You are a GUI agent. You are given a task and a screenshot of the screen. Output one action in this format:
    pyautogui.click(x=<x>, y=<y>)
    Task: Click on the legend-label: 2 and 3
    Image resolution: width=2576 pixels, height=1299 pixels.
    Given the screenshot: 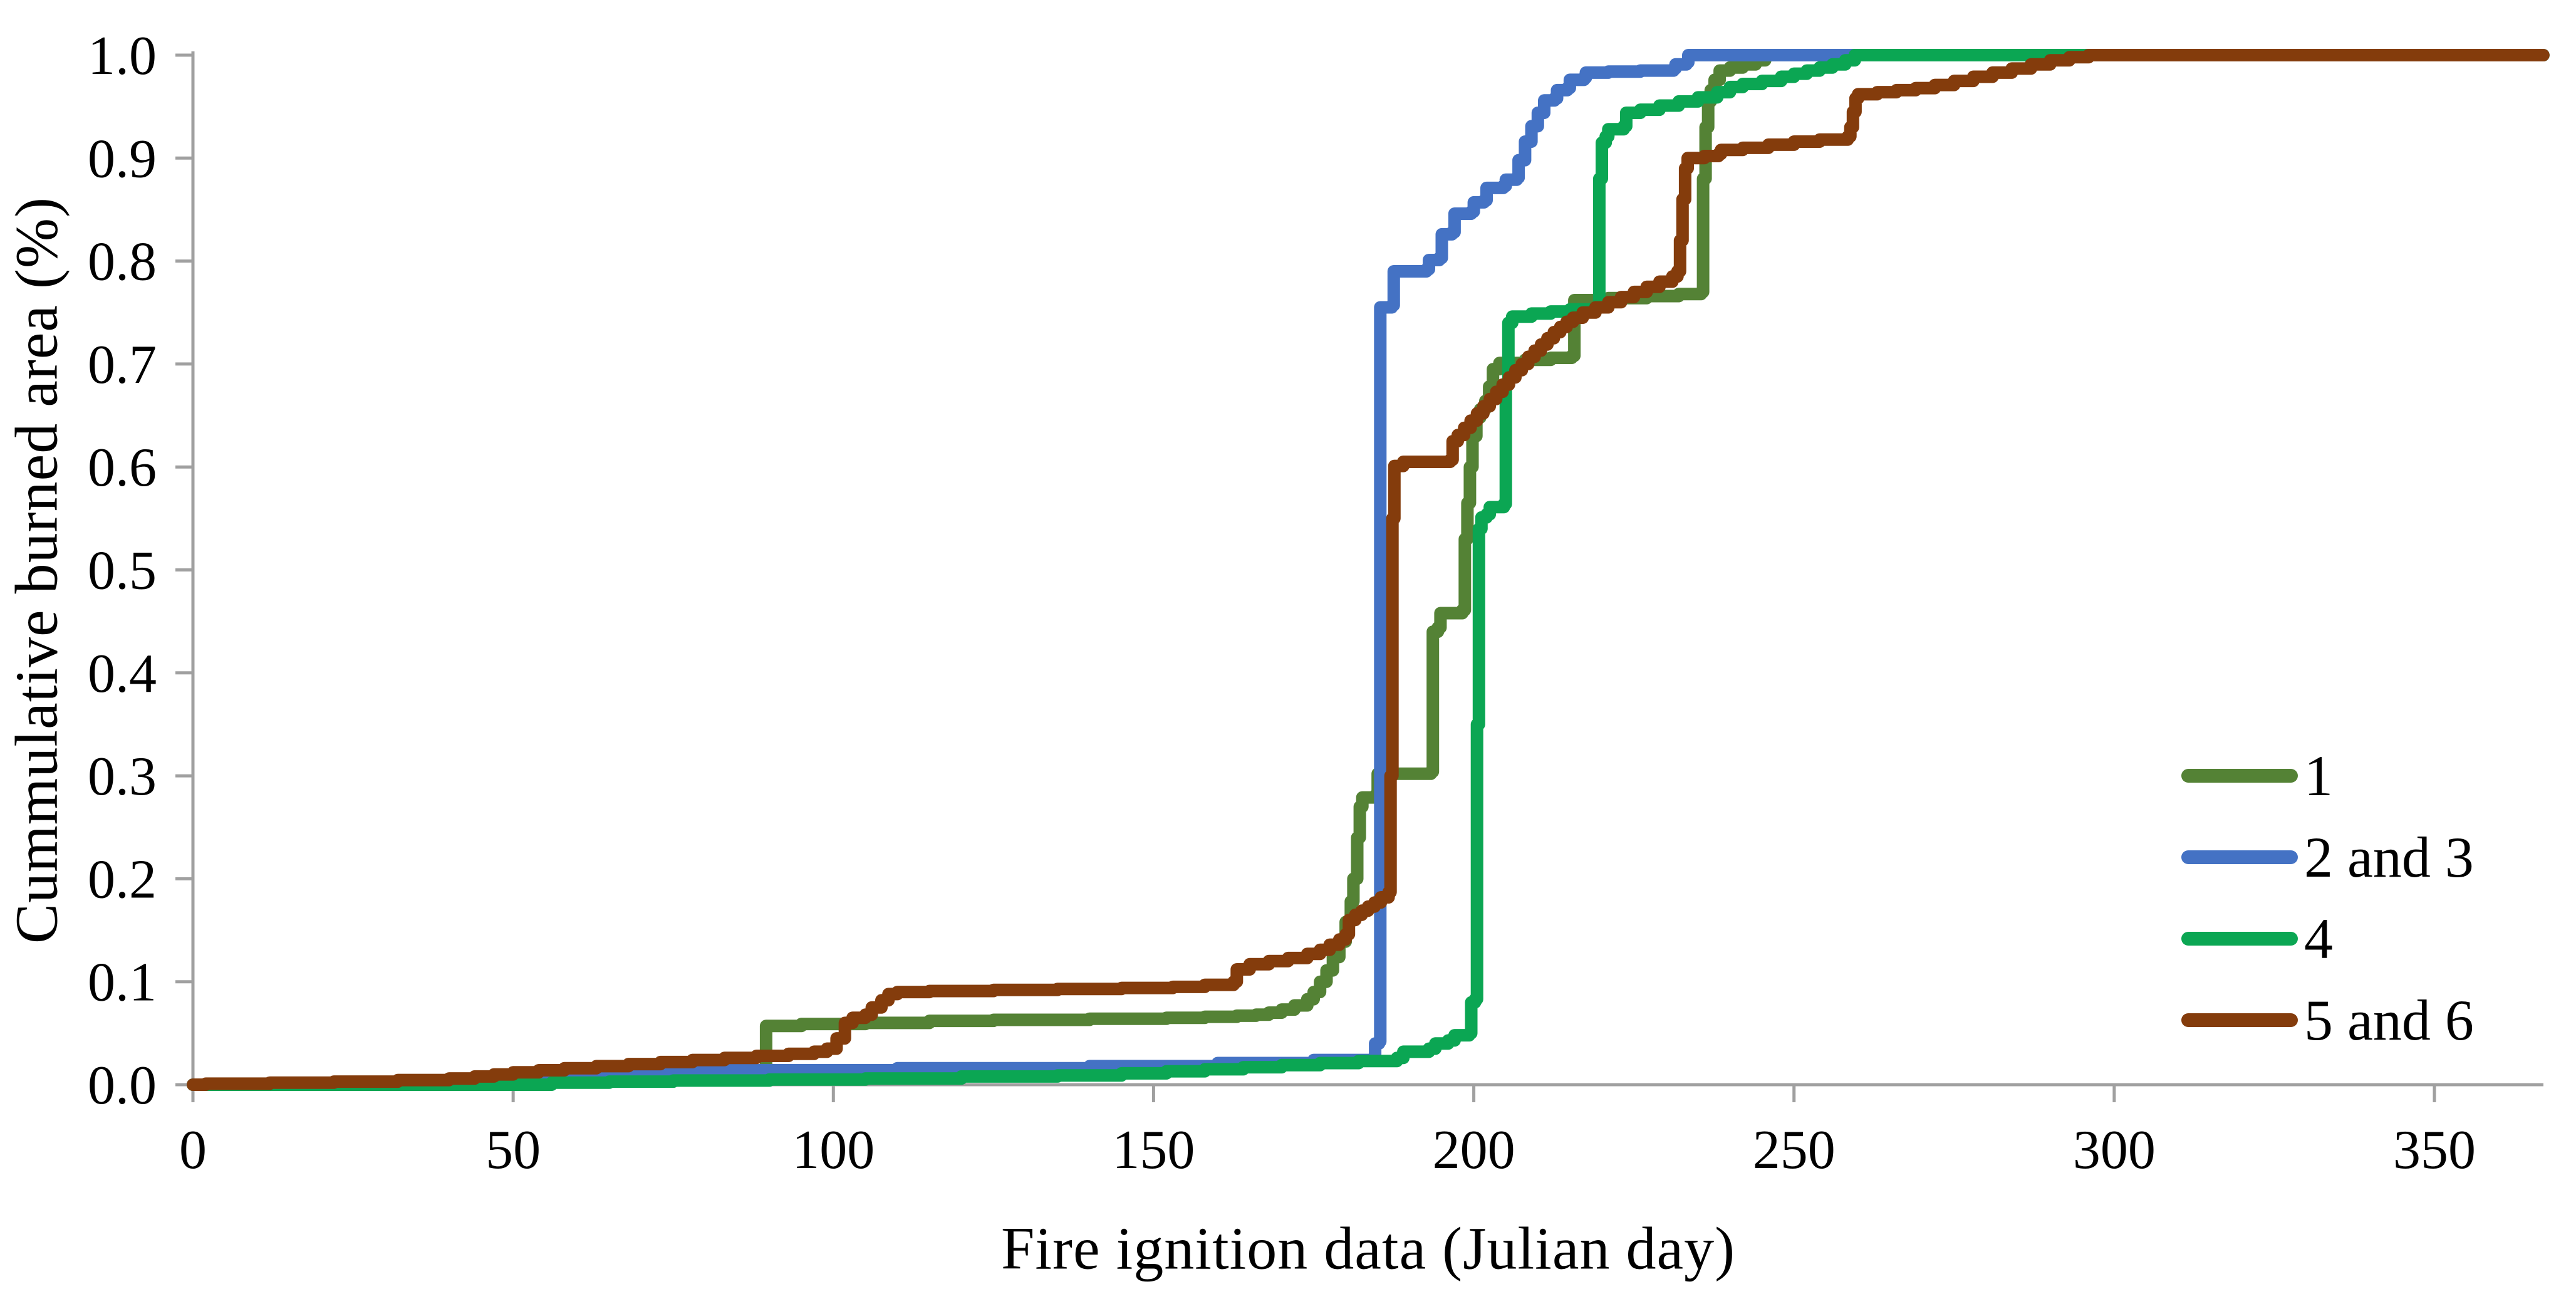 What is the action you would take?
    pyautogui.click(x=2389, y=857)
    